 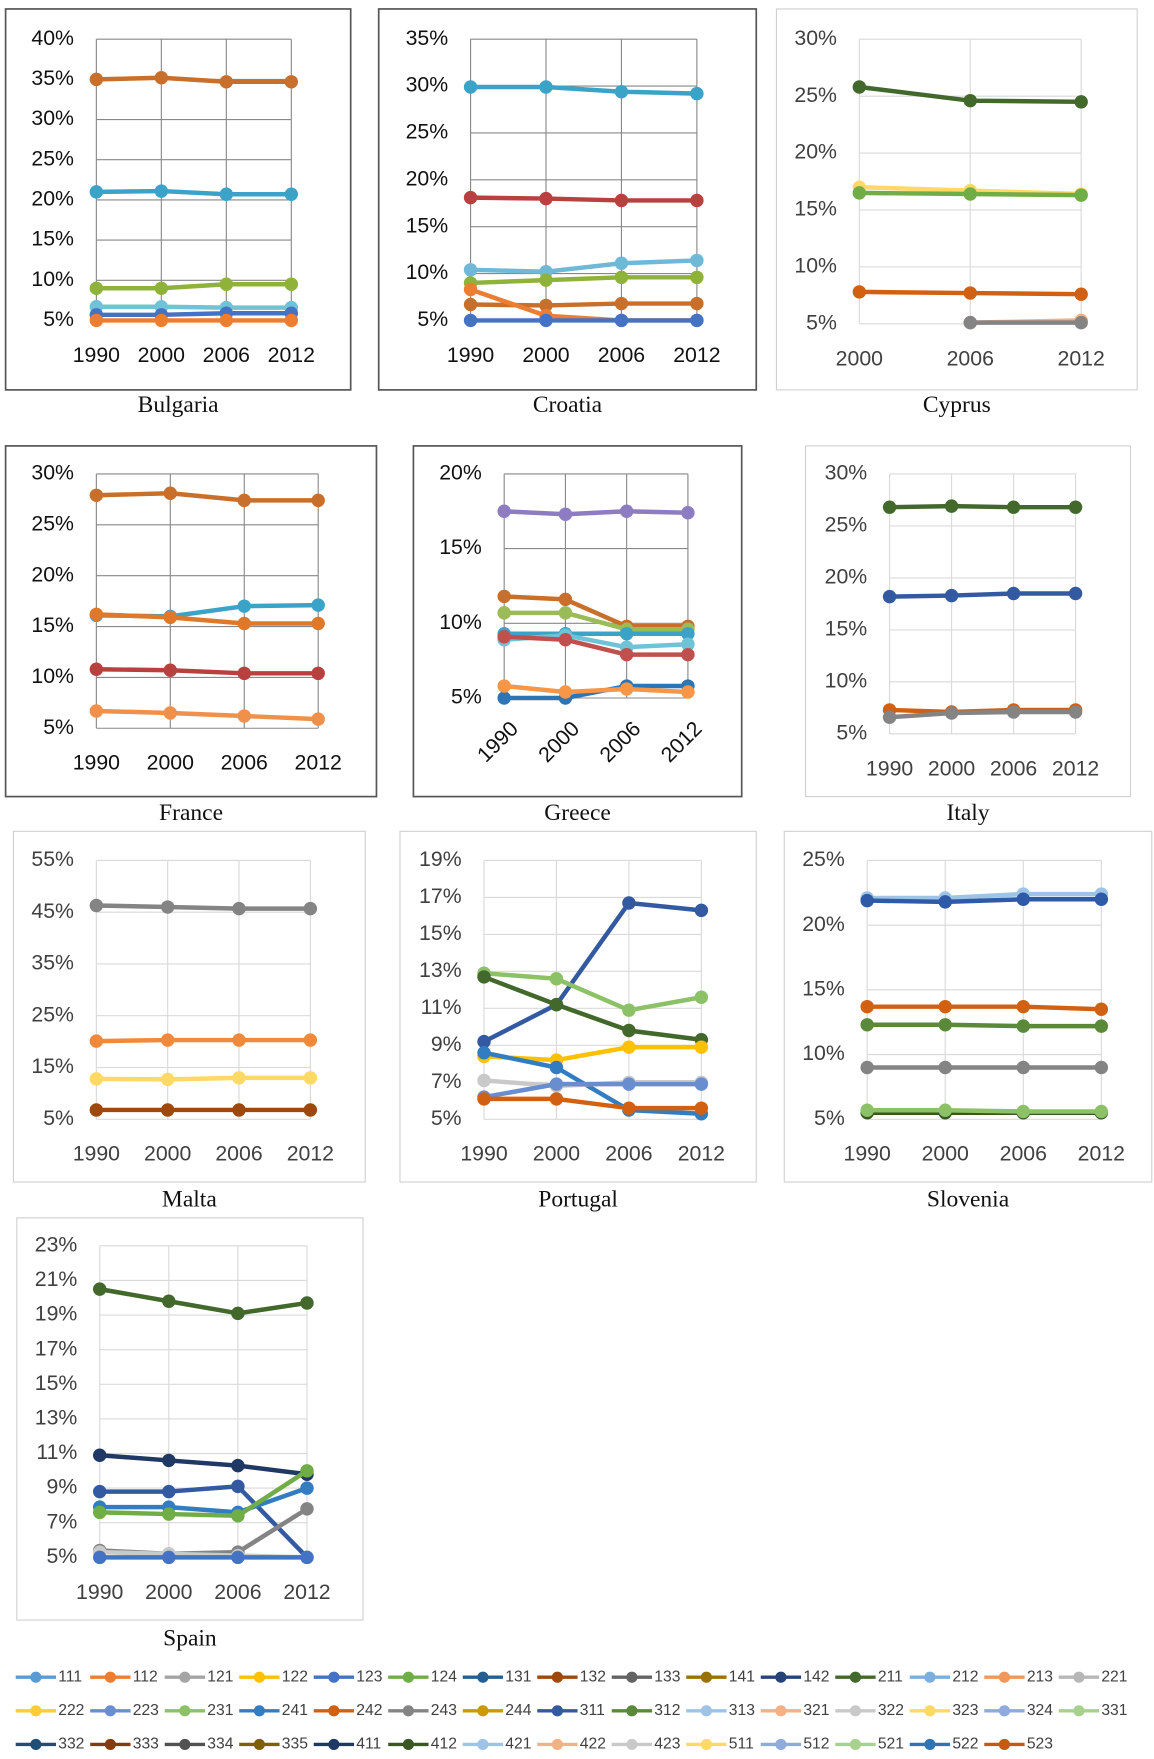 I want to click on y-tick-label: 20%, so click(x=52, y=574).